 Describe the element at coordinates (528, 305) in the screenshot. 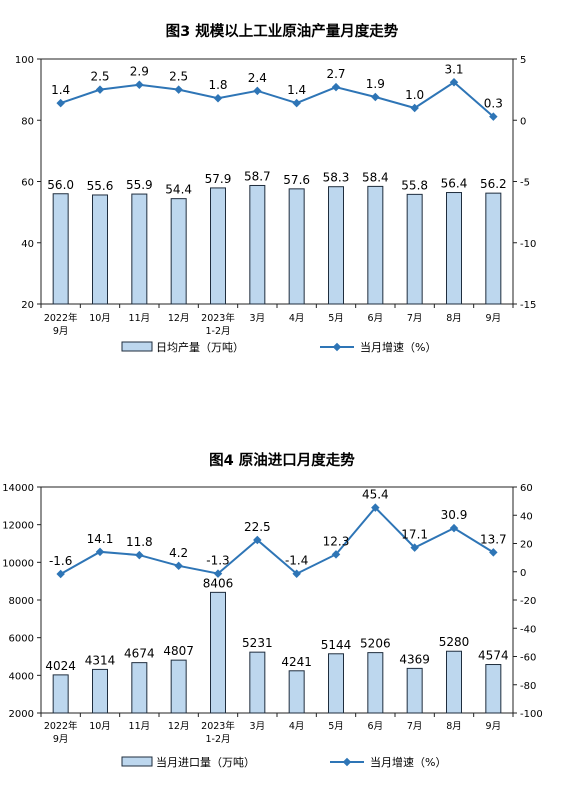

I see `right-axis-tick-label: -15` at that location.